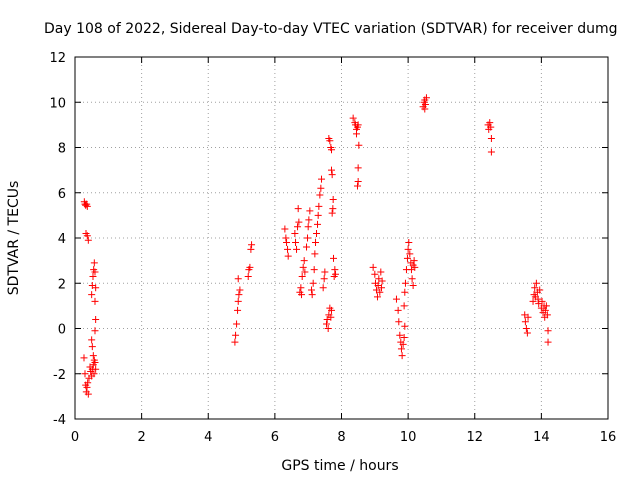 This screenshot has height=480, width=640. What do you see at coordinates (541, 437) in the screenshot?
I see `x-tick-label: 14` at bounding box center [541, 437].